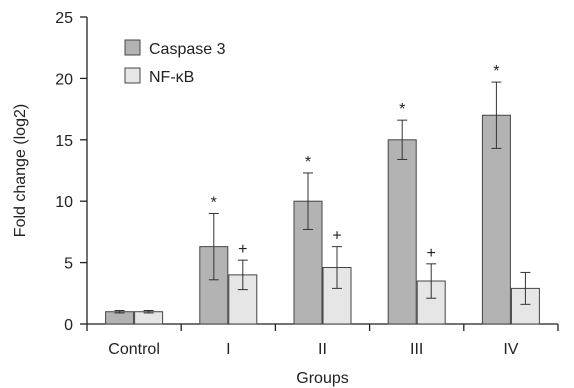 The image size is (574, 388). Describe the element at coordinates (64, 18) in the screenshot. I see `y-tick-label: 25` at that location.